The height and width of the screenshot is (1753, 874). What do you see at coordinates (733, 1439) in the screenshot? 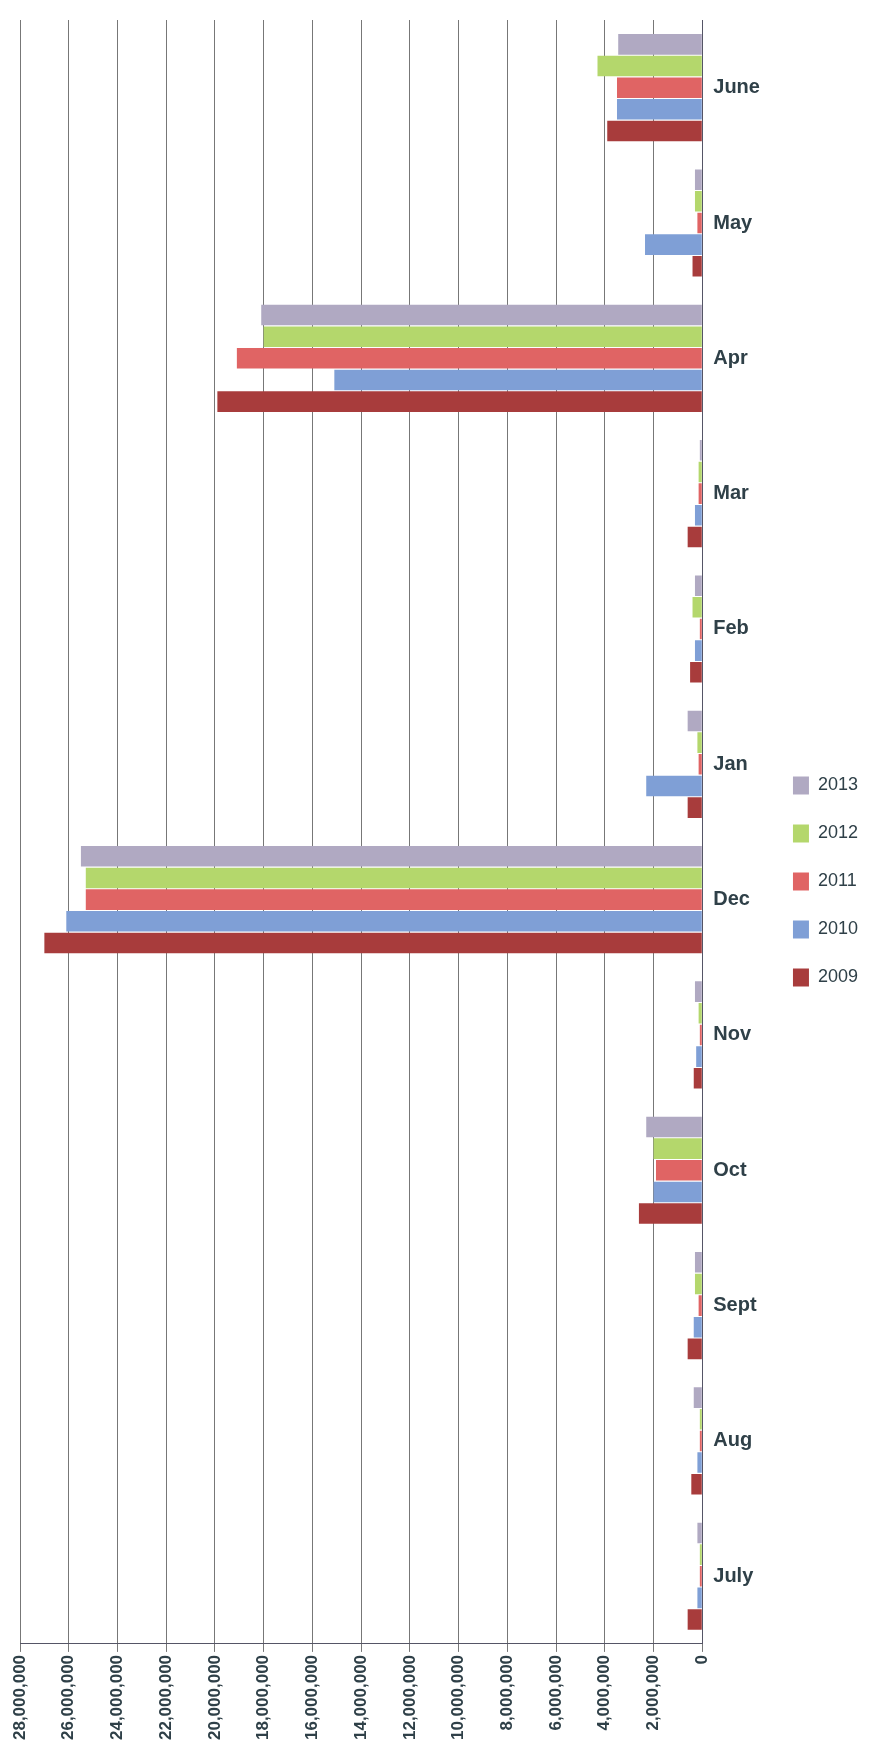
I see `y-tick-label: Aug` at bounding box center [733, 1439].